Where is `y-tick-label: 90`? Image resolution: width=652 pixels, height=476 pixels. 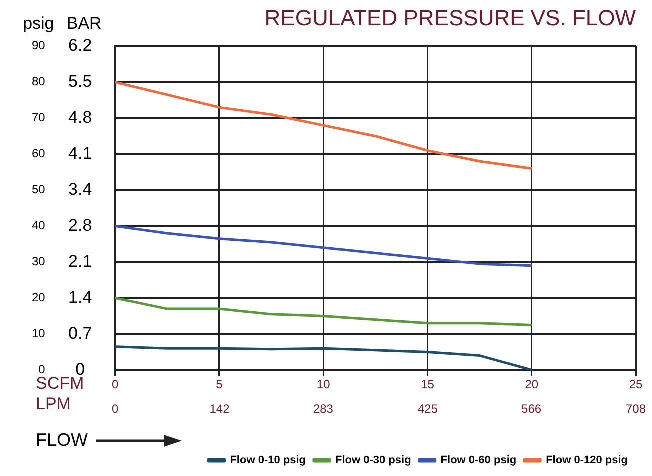 y-tick-label: 90 is located at coordinates (39, 45).